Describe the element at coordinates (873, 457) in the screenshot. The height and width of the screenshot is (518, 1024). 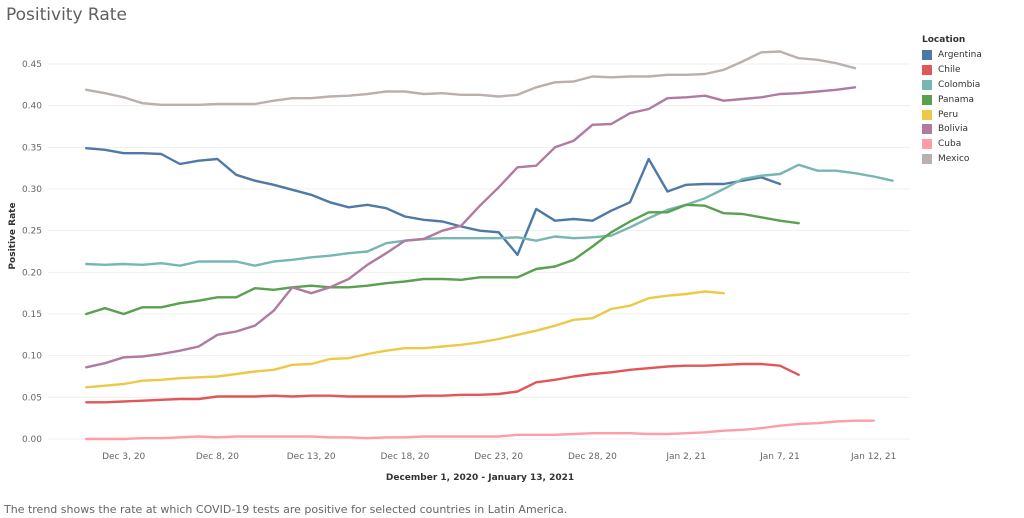
I see `x-tick-label: Jan 12, 21` at that location.